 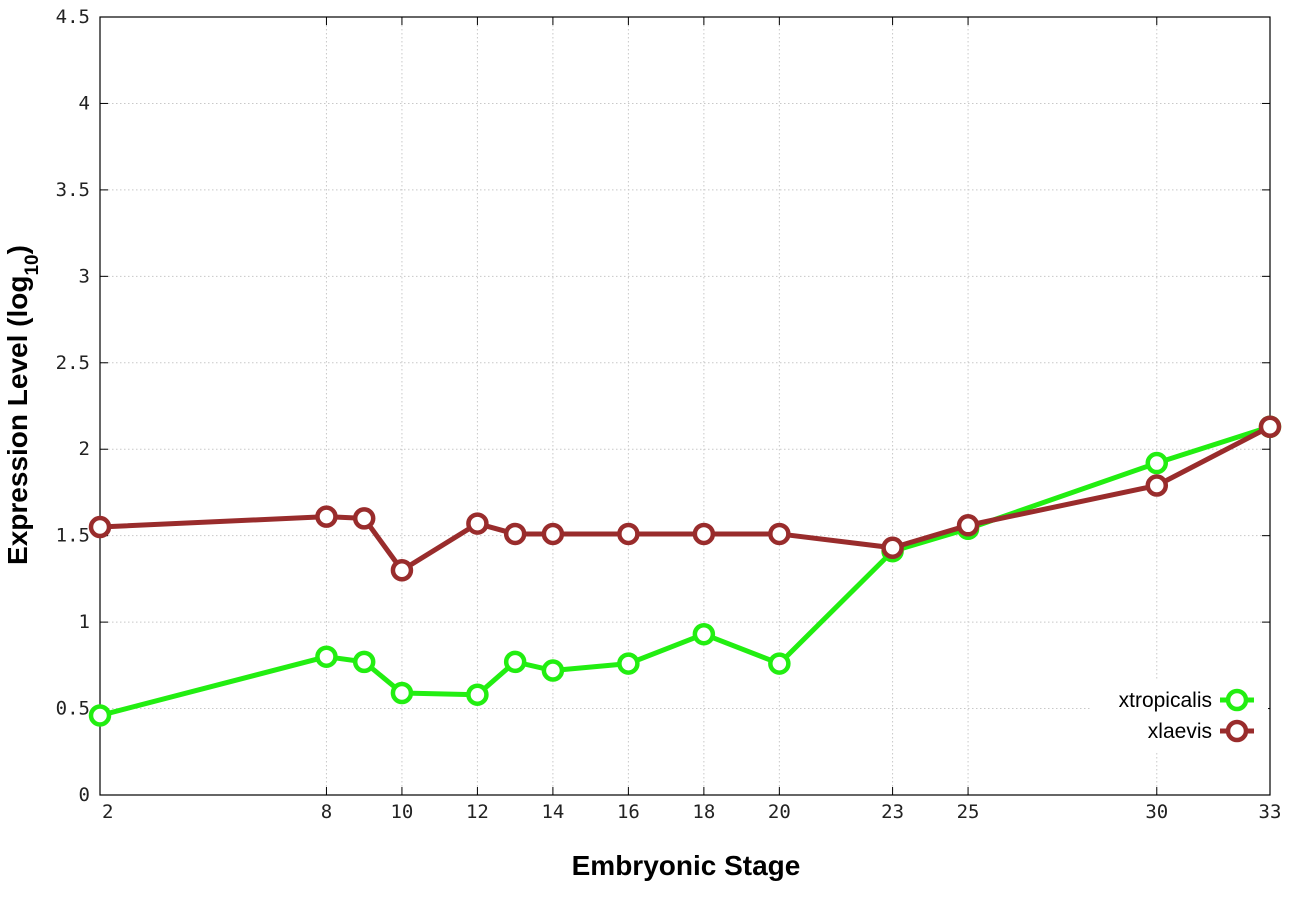 I want to click on x-tick-label: 25, so click(x=968, y=812).